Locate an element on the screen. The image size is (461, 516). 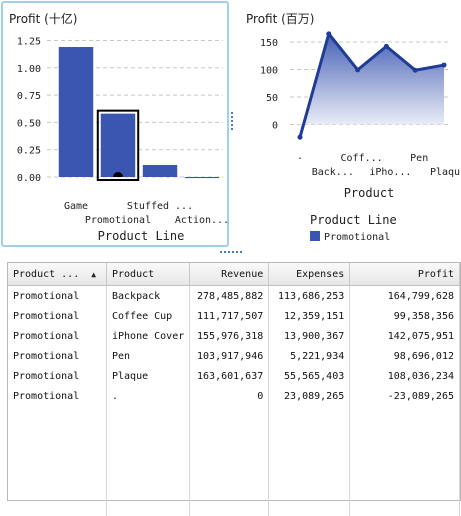
table-cell: . is located at coordinates (148, 396).